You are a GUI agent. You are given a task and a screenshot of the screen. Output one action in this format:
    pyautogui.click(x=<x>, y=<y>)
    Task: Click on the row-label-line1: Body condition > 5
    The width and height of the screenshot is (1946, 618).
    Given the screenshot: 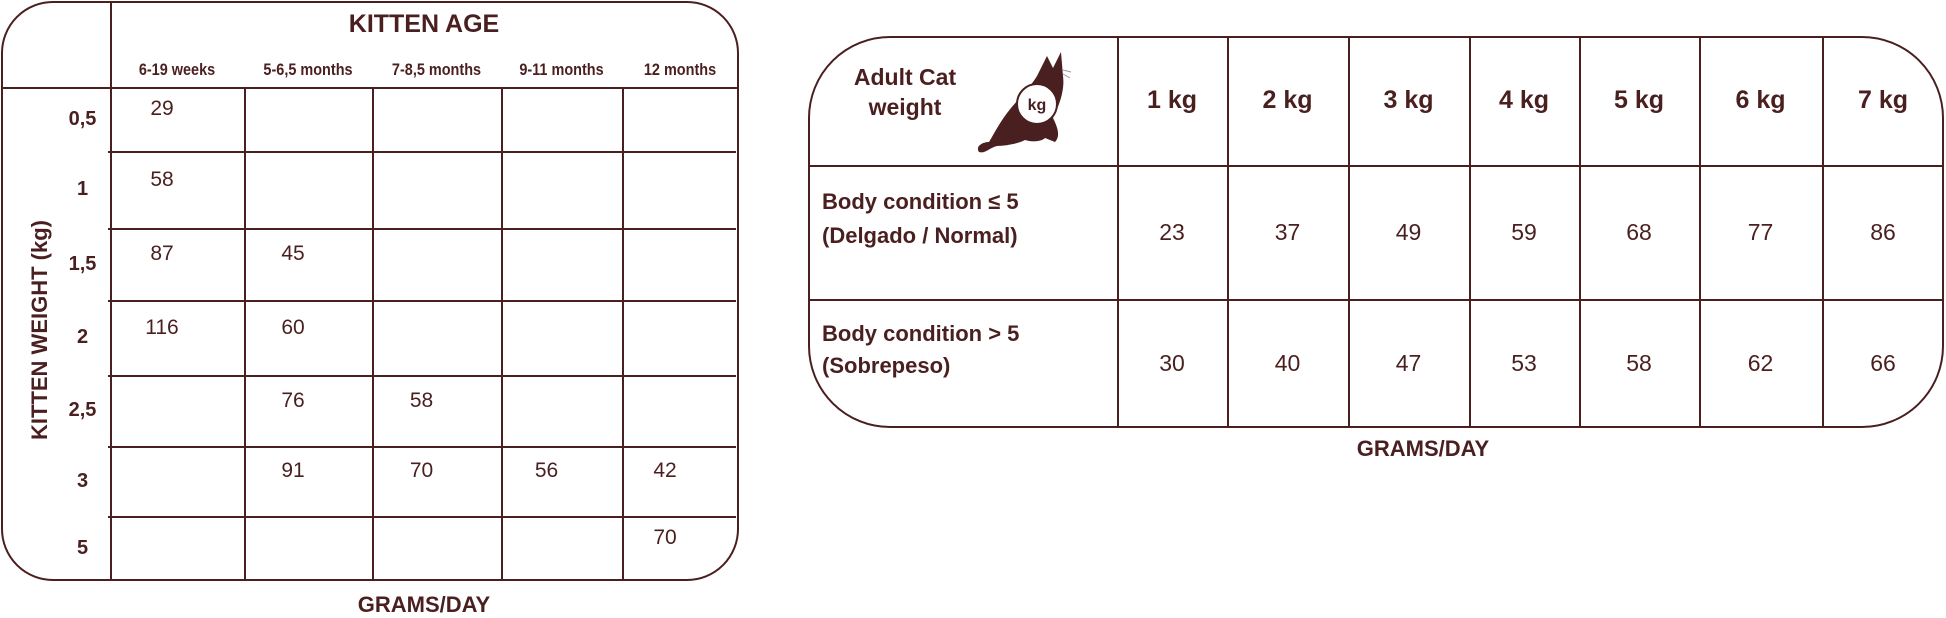 What is the action you would take?
    pyautogui.click(x=921, y=333)
    